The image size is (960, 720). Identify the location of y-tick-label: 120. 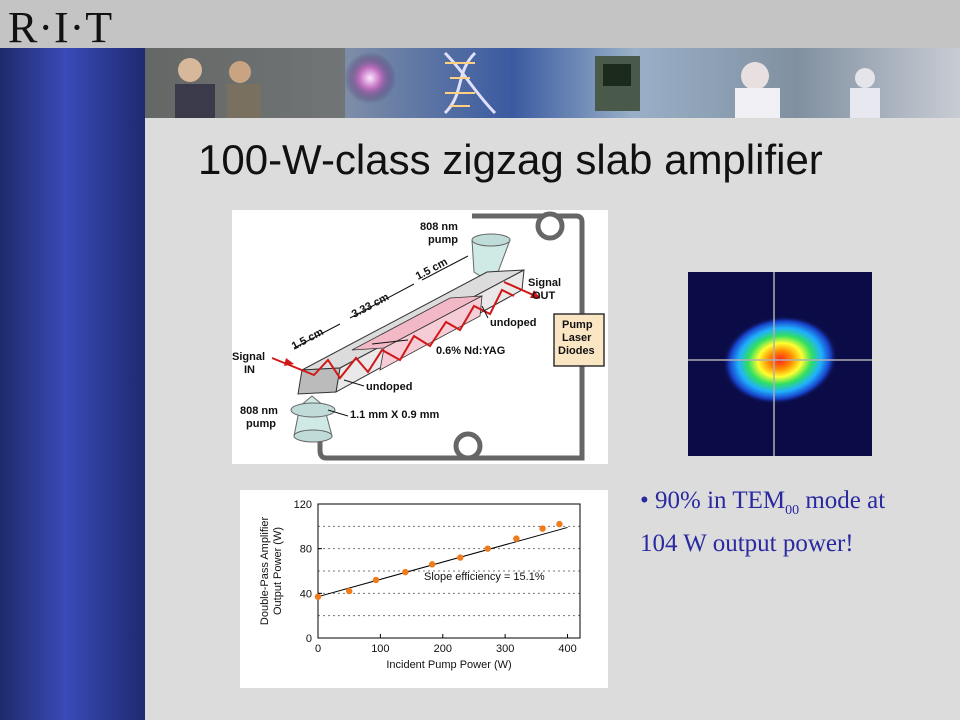
(303, 505).